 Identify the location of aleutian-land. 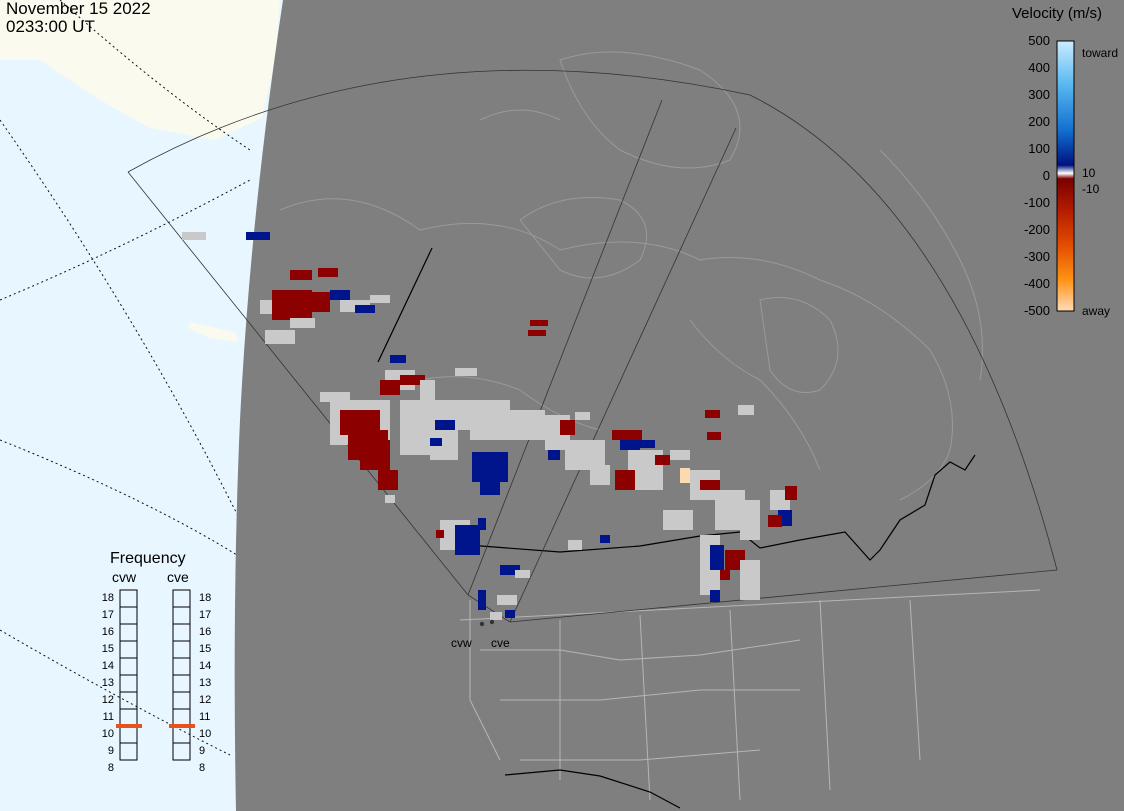
(213, 332).